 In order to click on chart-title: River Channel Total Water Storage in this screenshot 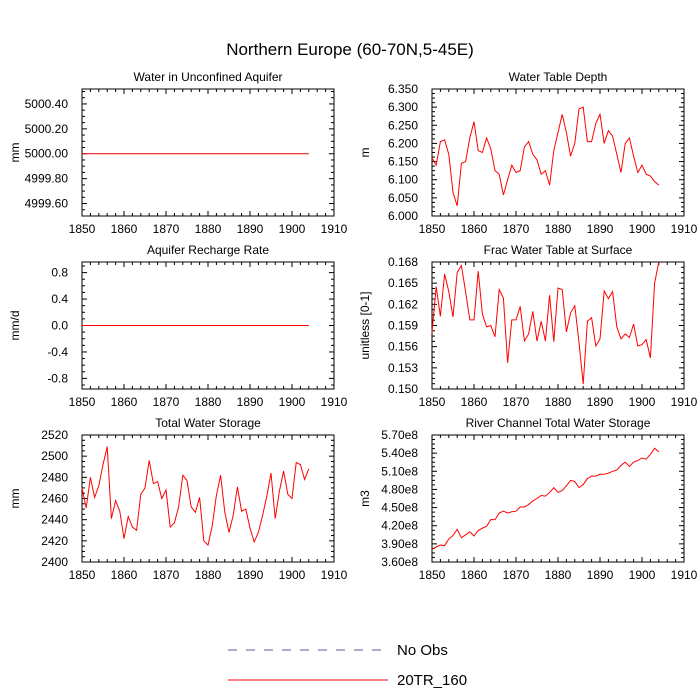, I will do `click(558, 423)`.